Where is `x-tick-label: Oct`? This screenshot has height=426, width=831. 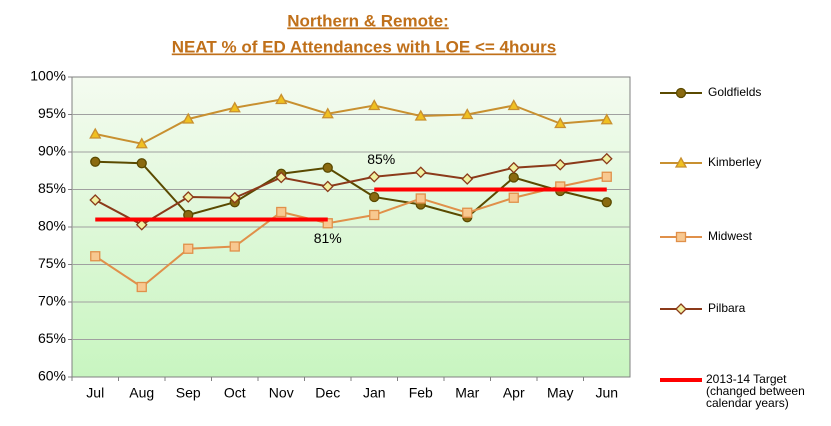 x-tick-label: Oct is located at coordinates (235, 393).